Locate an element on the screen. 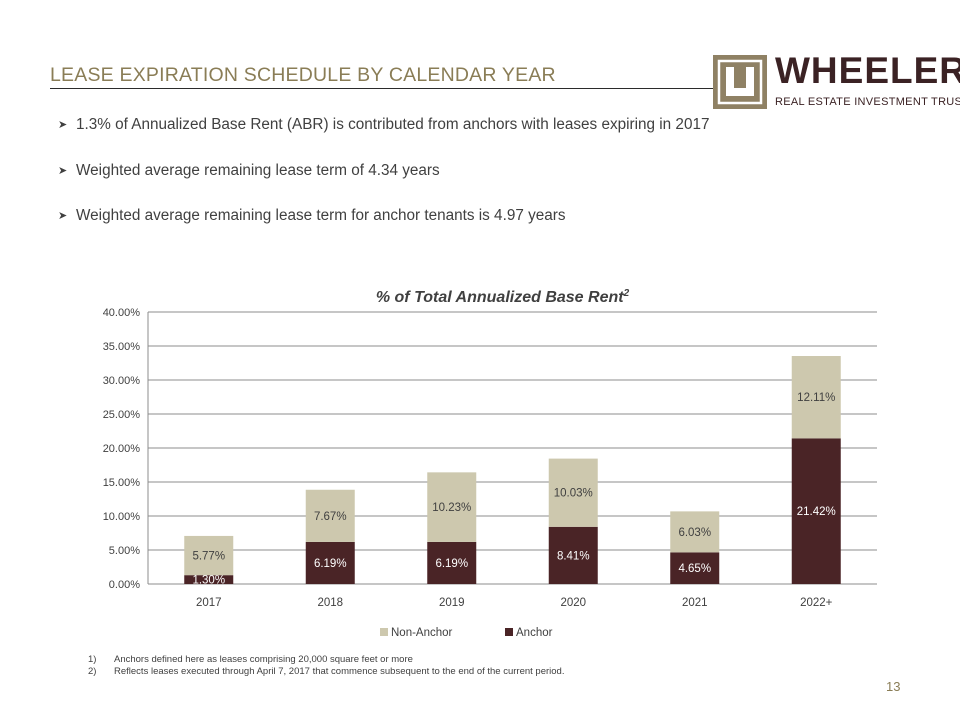 Image resolution: width=960 pixels, height=720 pixels. data-label: 4.65% is located at coordinates (694, 569).